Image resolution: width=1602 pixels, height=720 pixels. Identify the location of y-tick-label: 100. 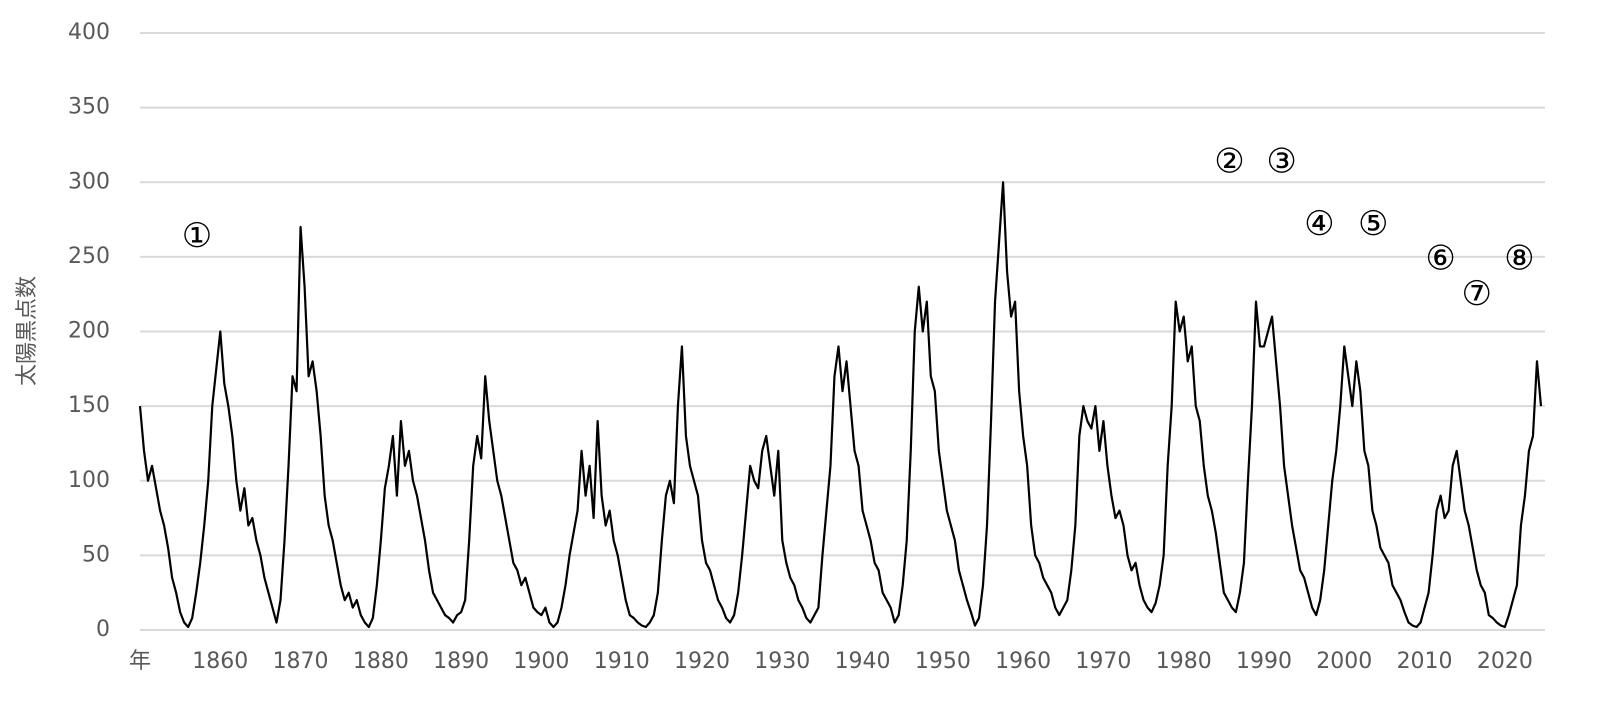
(89, 480).